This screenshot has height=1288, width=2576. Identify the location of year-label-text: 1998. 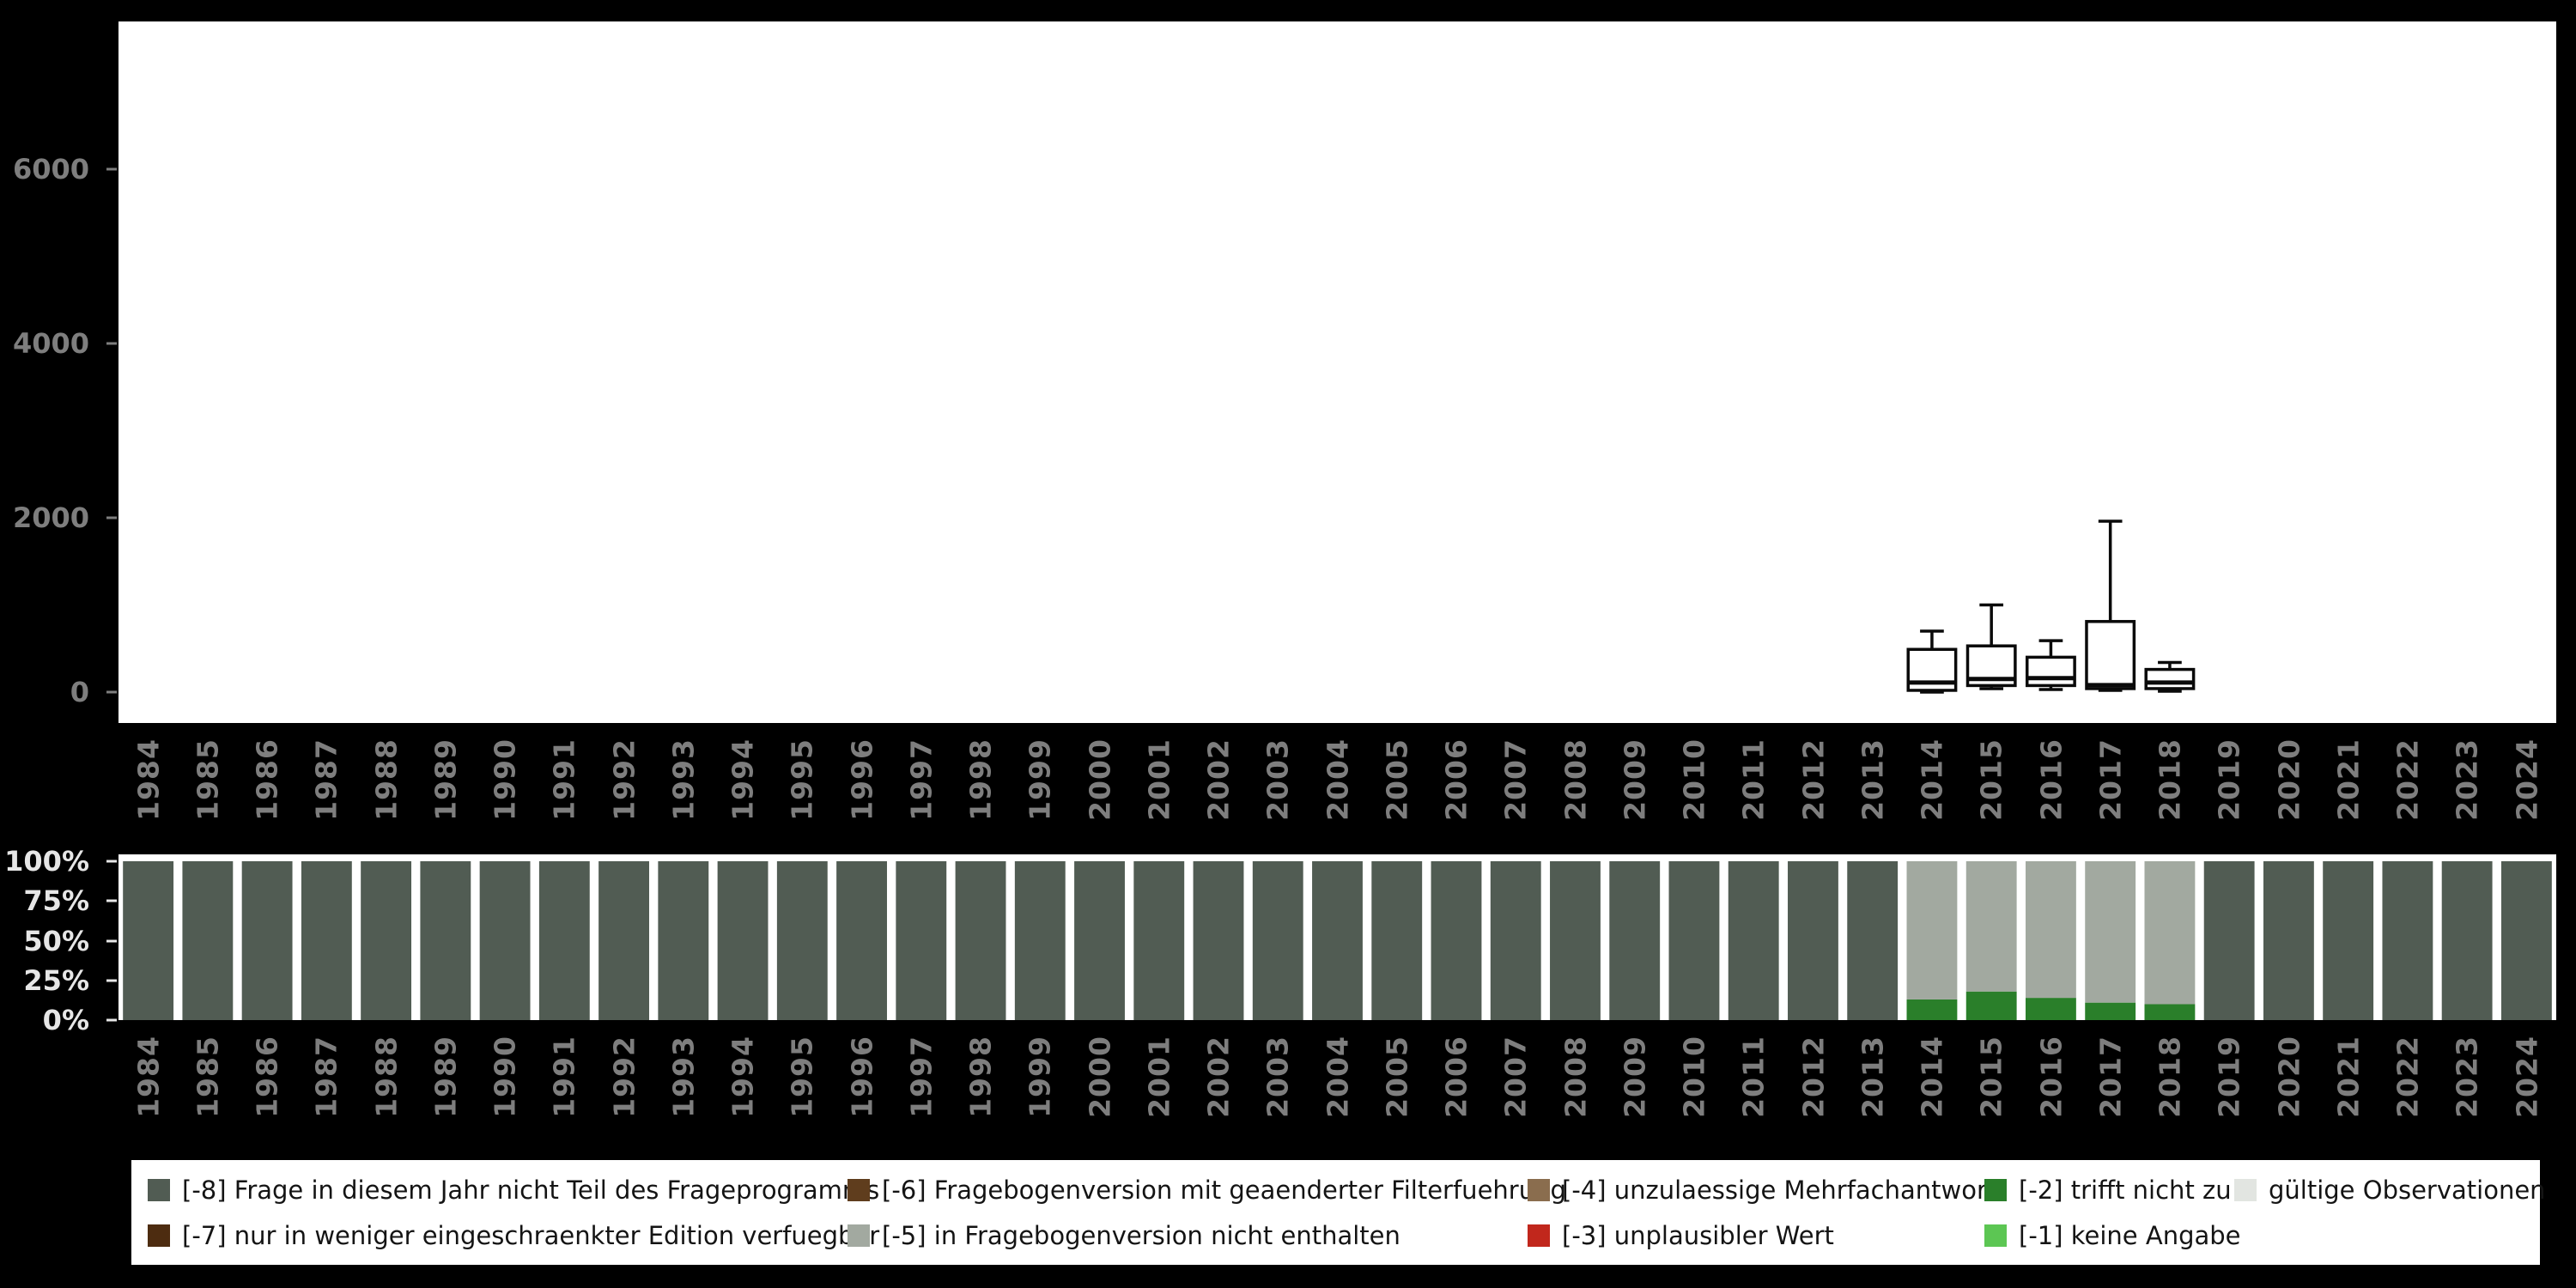
(980, 1077).